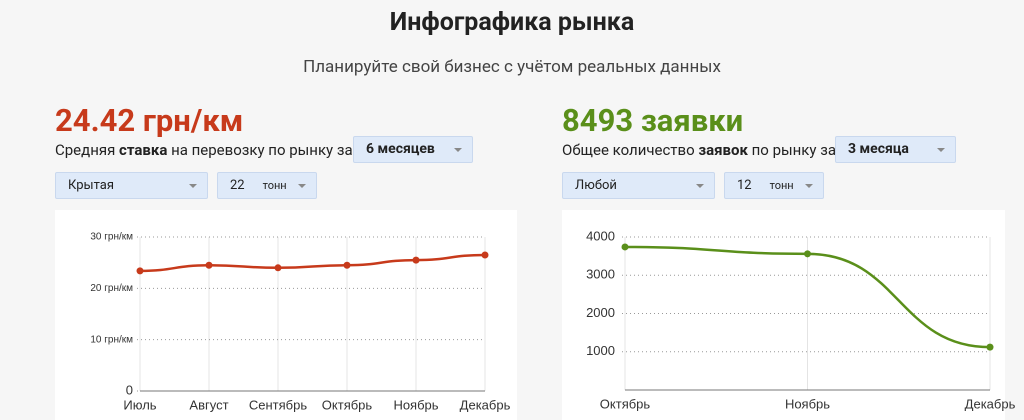  I want to click on text: ставка, so click(143, 150).